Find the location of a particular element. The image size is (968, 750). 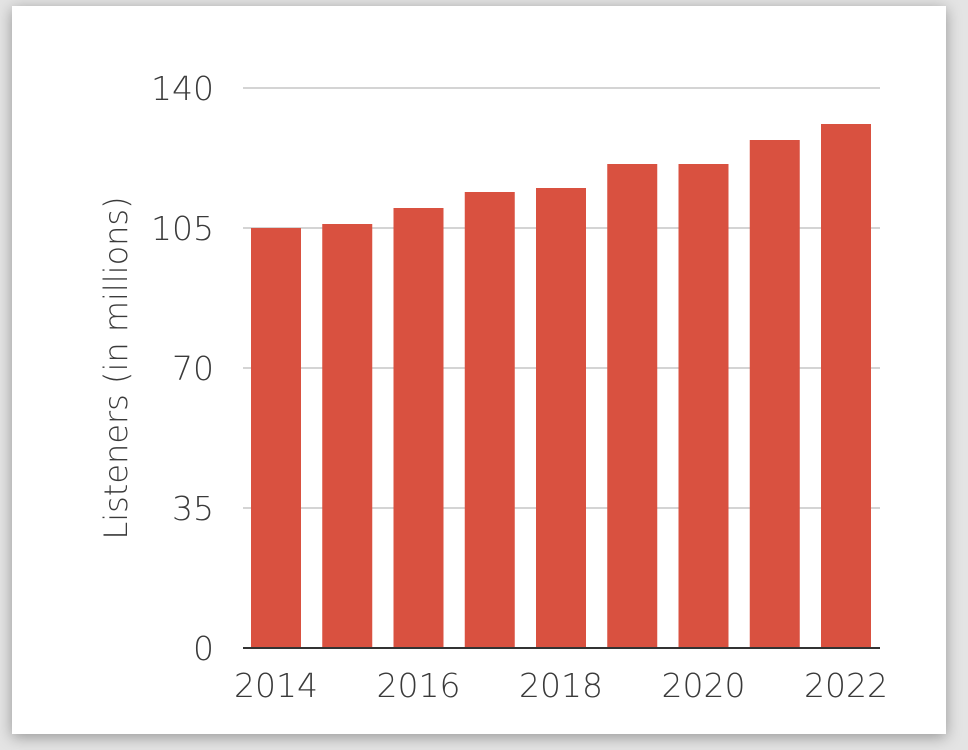

x-tick-label: 2020 is located at coordinates (704, 685).